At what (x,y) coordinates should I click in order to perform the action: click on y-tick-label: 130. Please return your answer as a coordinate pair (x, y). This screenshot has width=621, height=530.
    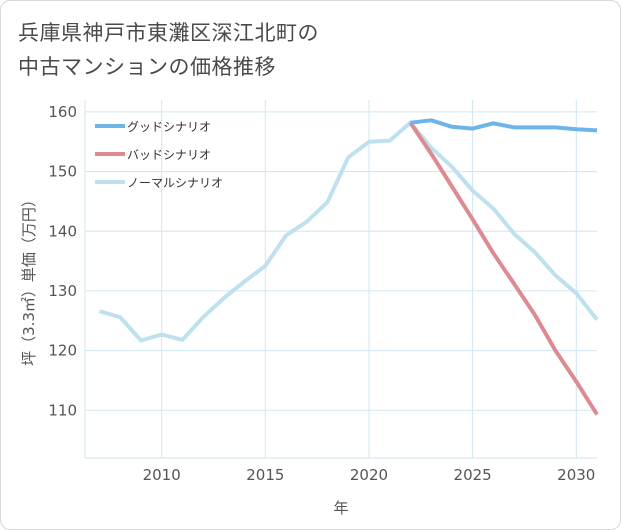
    Looking at the image, I should click on (62, 291).